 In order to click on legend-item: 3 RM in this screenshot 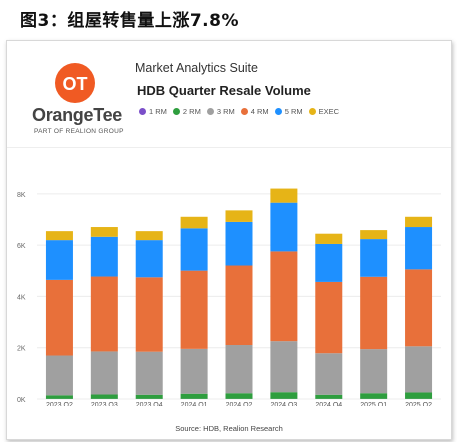, I will do `click(220, 111)`.